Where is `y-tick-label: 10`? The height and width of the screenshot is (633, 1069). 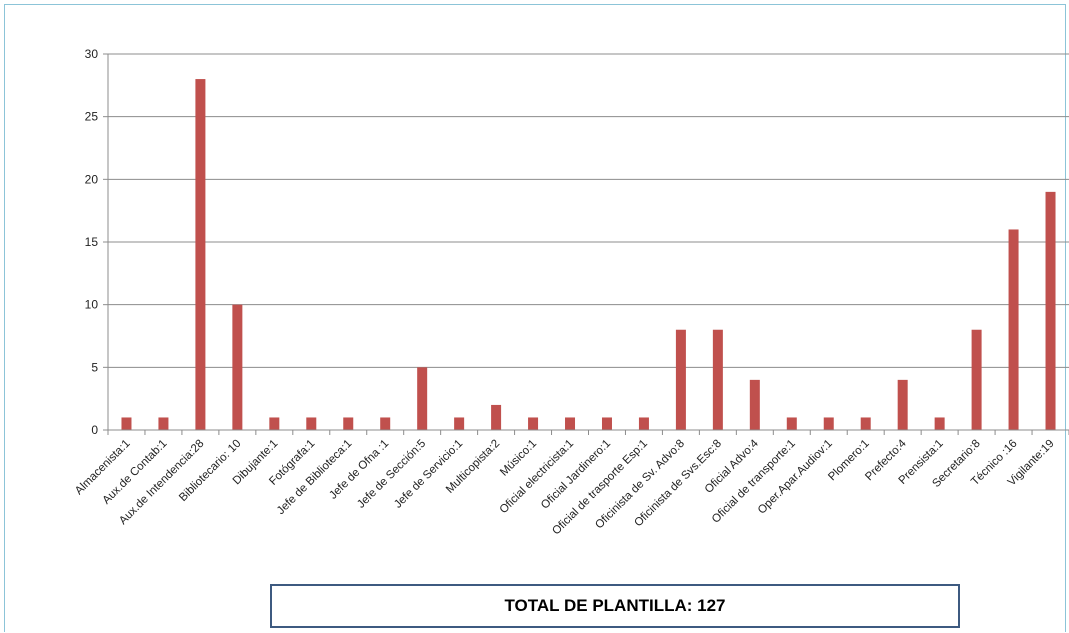
y-tick-label: 10 is located at coordinates (92, 305).